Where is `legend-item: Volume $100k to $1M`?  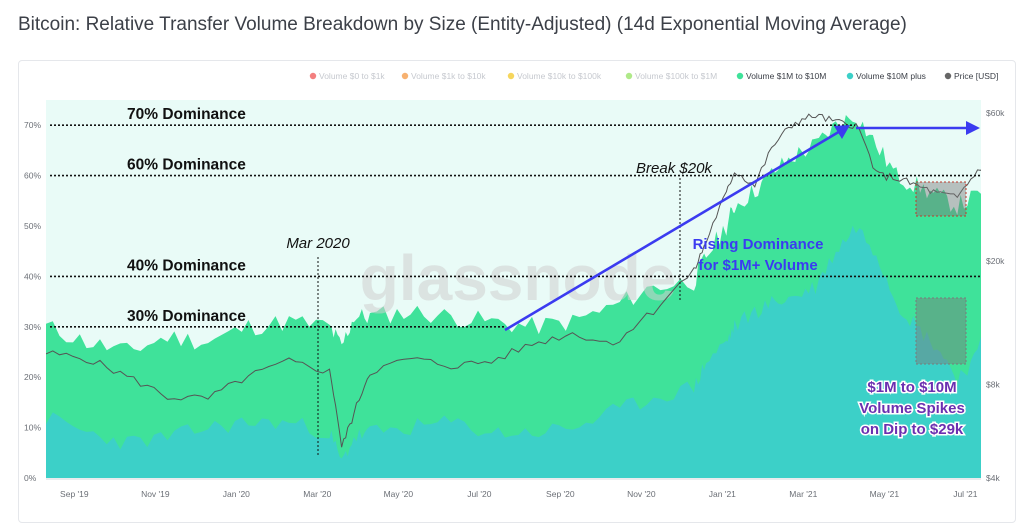 legend-item: Volume $100k to $1M is located at coordinates (671, 76).